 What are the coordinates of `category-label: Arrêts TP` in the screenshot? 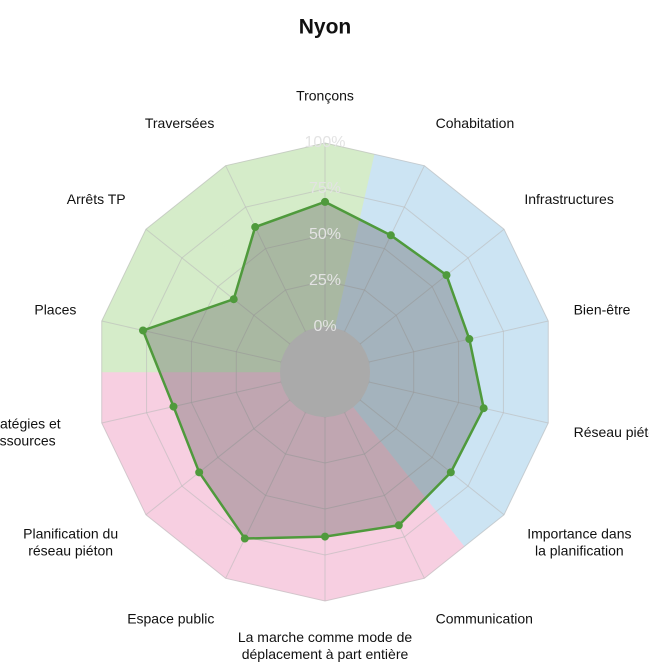 It's located at (96, 199).